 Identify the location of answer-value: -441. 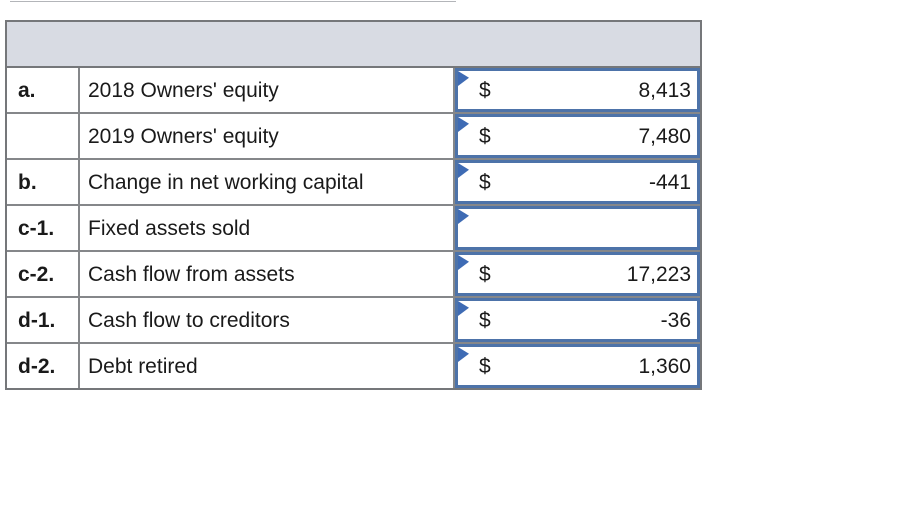
(669, 182).